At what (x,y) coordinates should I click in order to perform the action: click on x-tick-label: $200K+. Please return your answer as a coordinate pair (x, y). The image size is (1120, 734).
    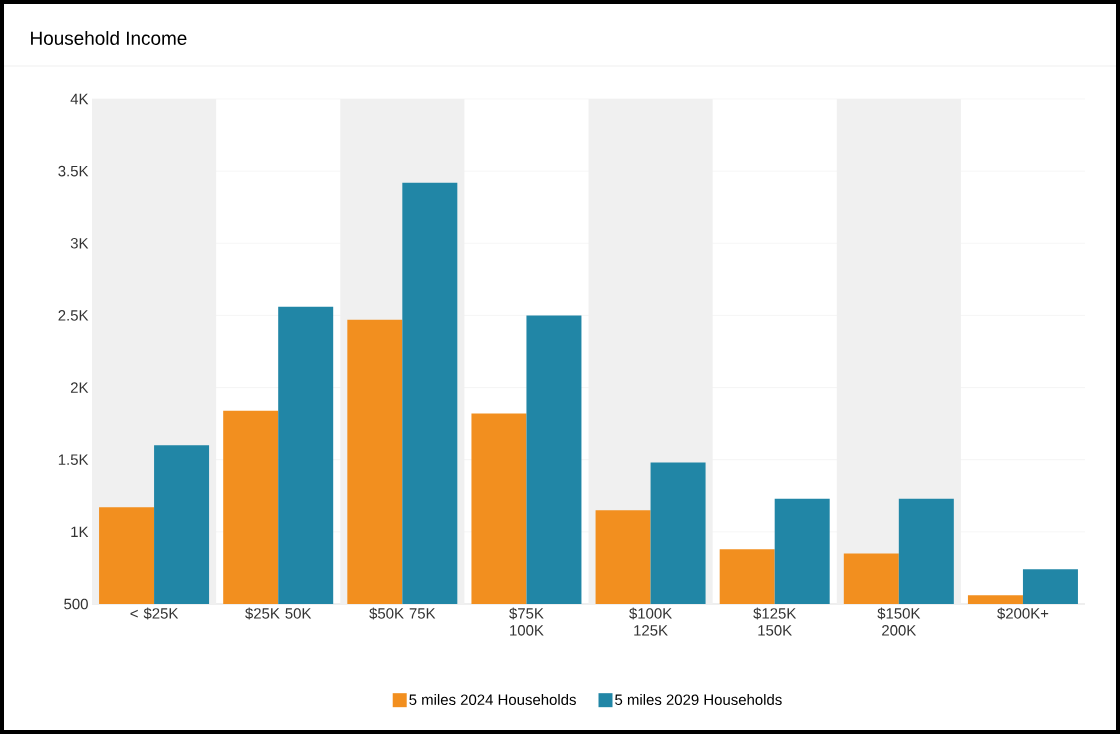
    Looking at the image, I should click on (1023, 613).